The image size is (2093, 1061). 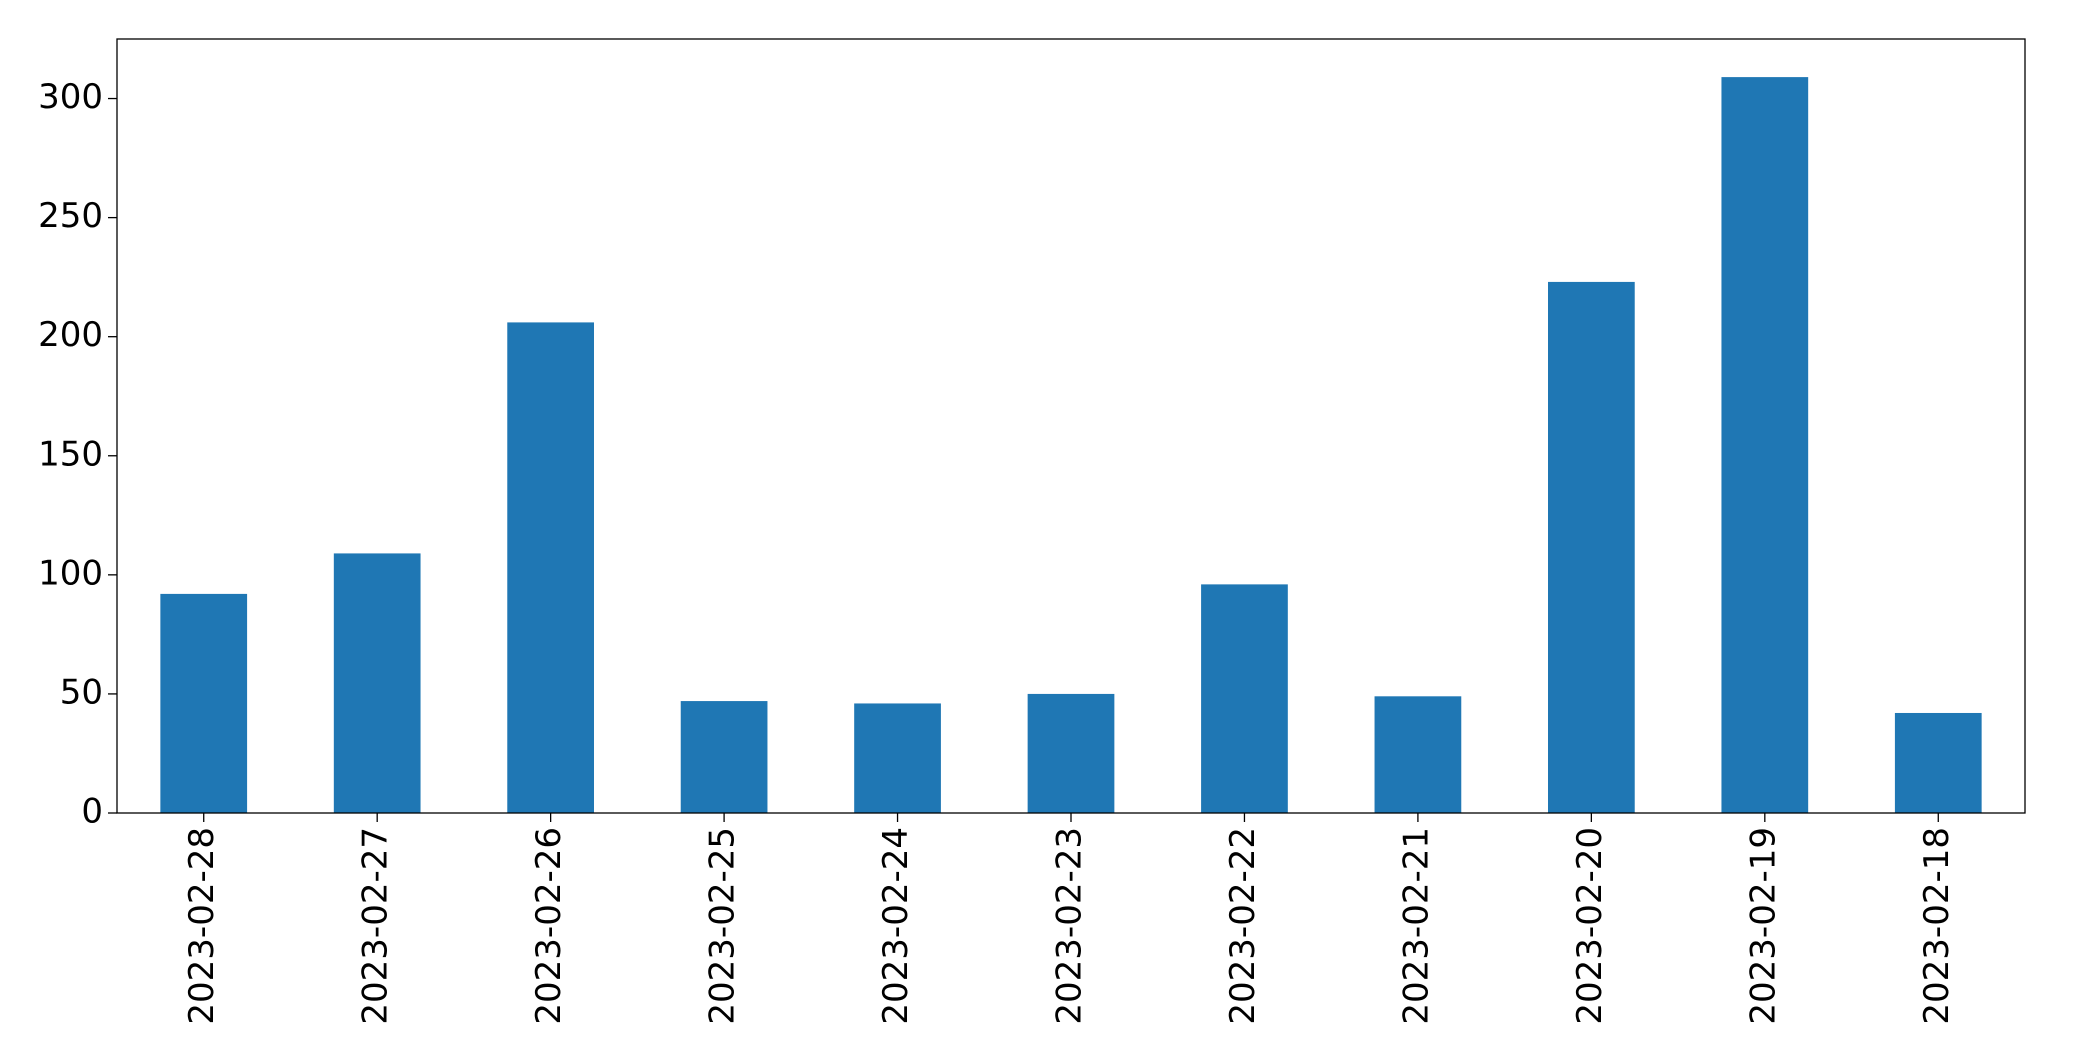 I want to click on y-tick-label: 50, so click(x=81, y=692).